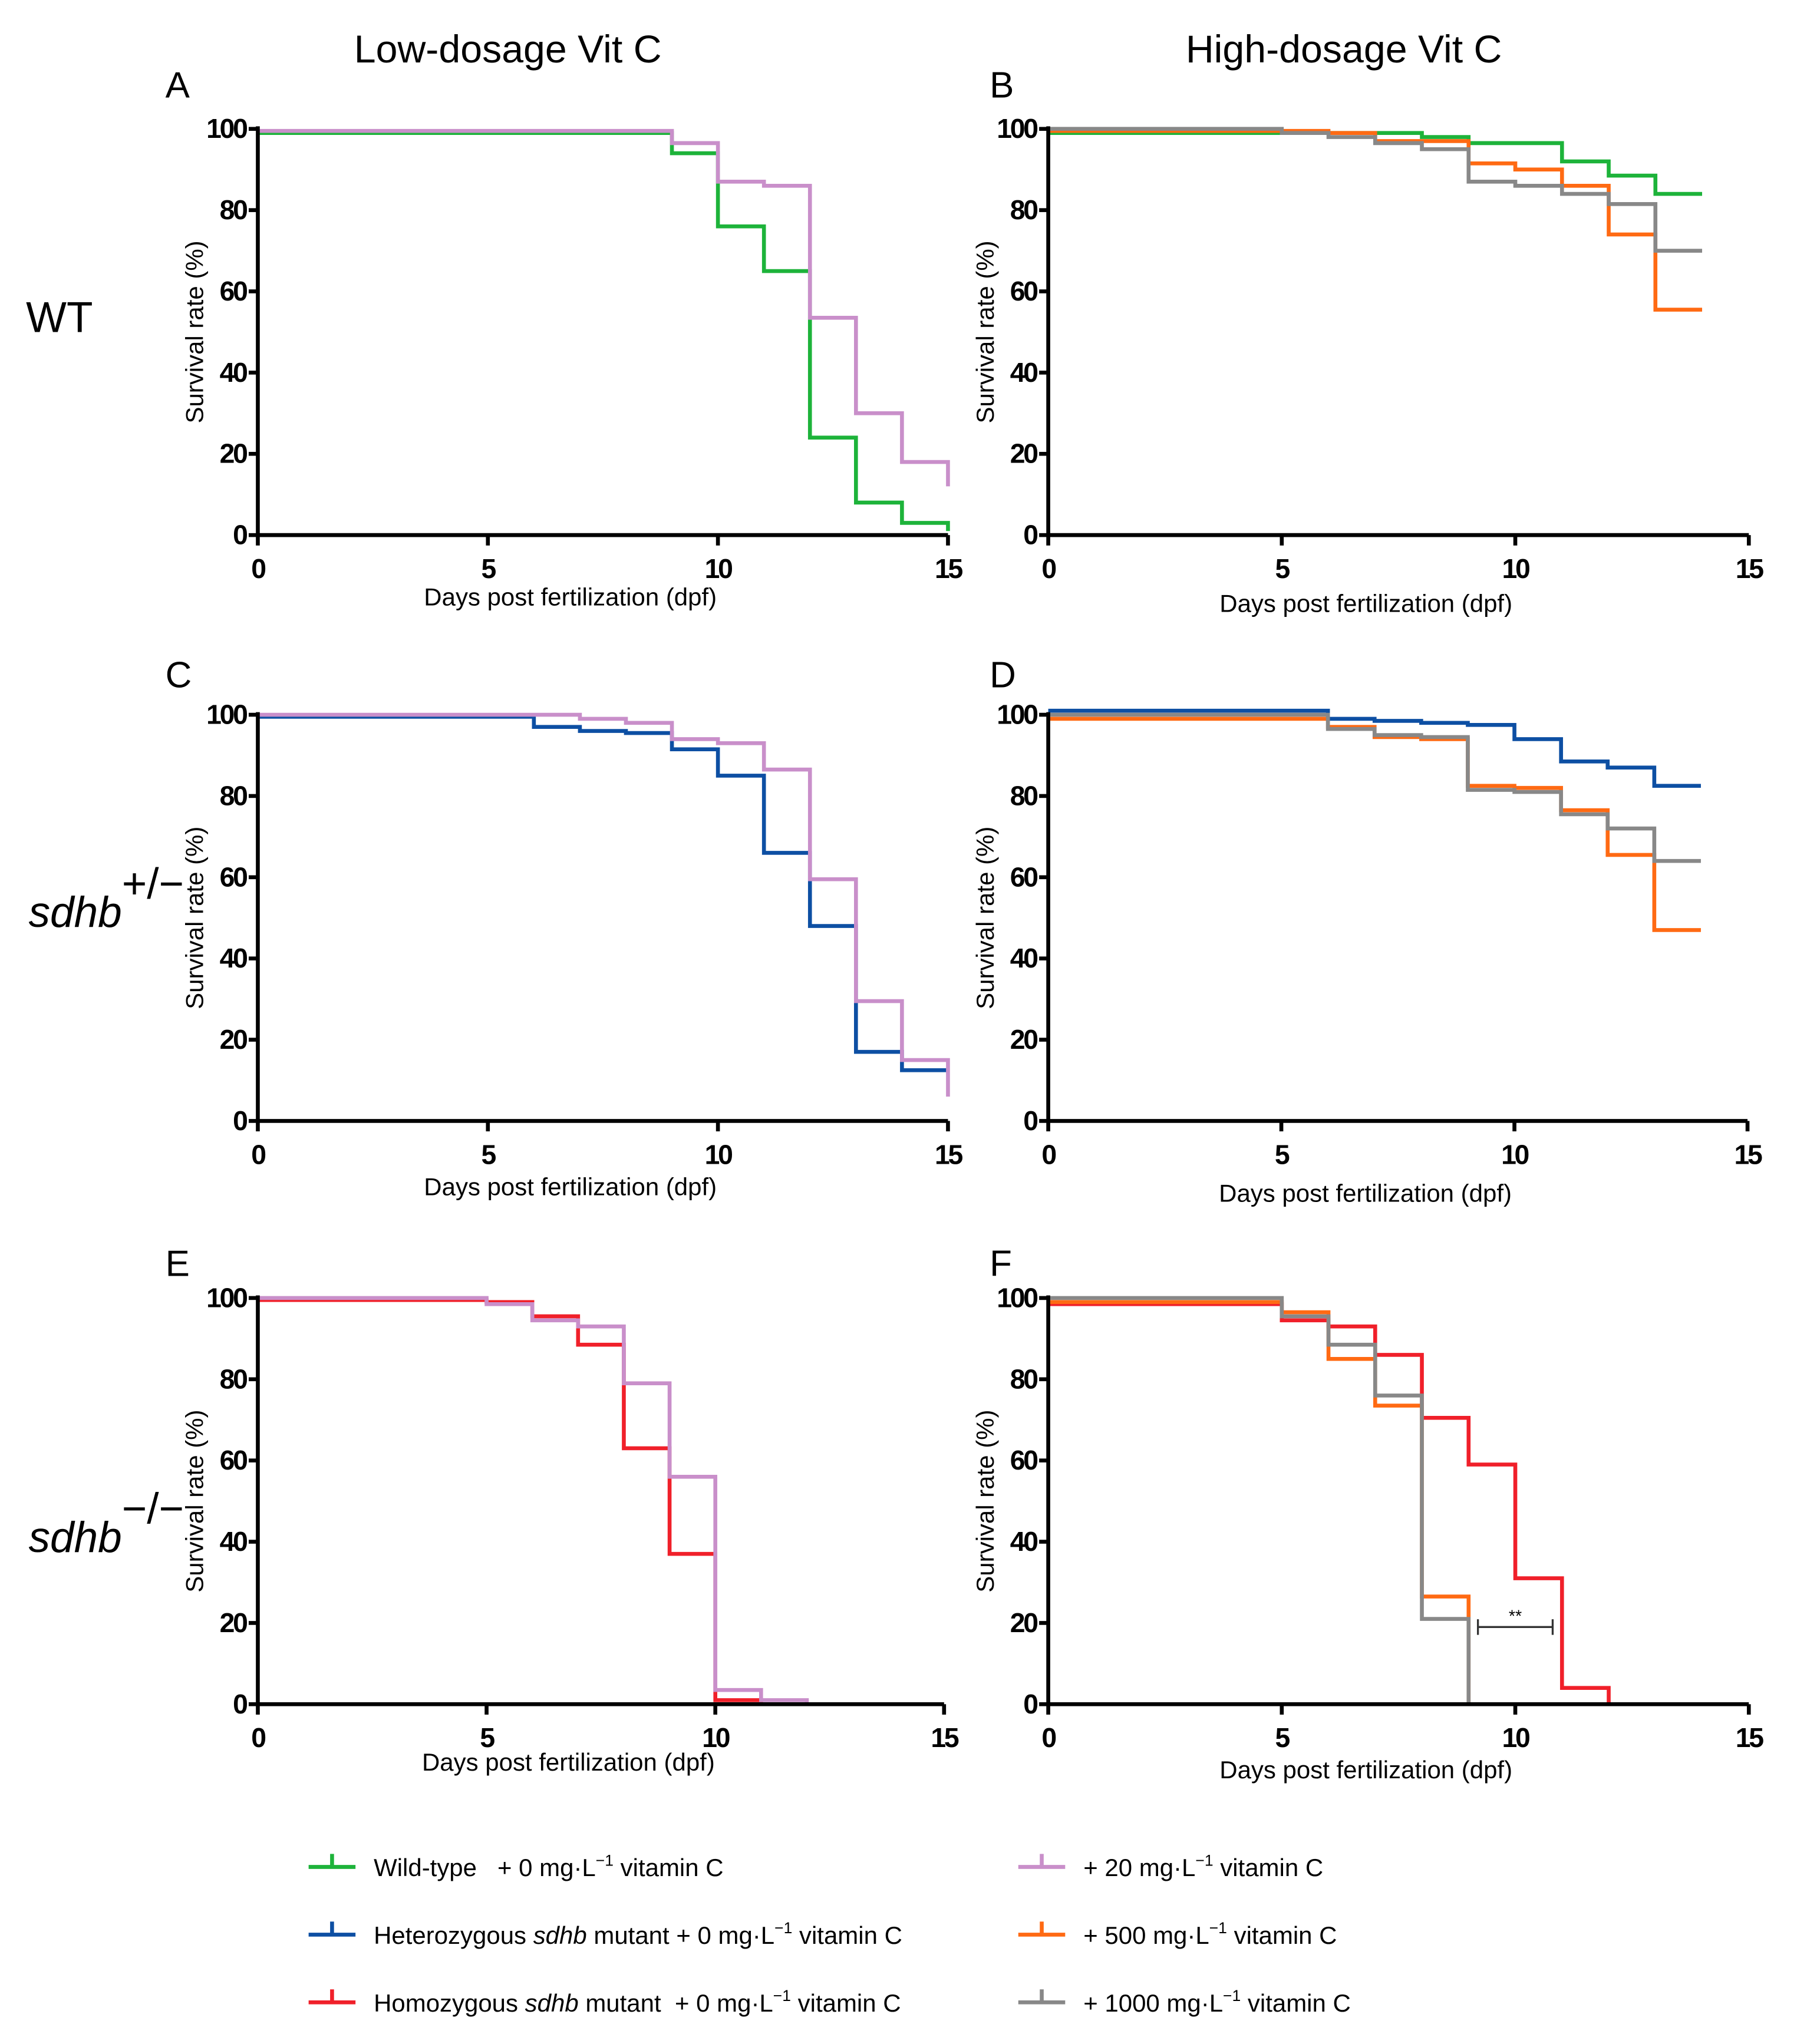  Describe the element at coordinates (1515, 1616) in the screenshot. I see `significance-label: **` at that location.